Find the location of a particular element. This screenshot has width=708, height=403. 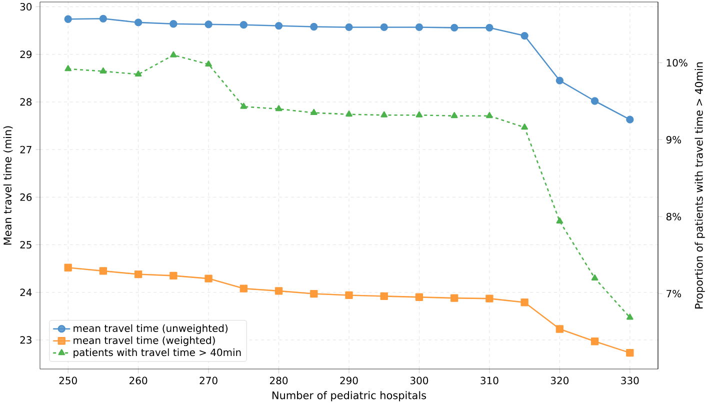

y2-tick-label: 8% is located at coordinates (674, 216).